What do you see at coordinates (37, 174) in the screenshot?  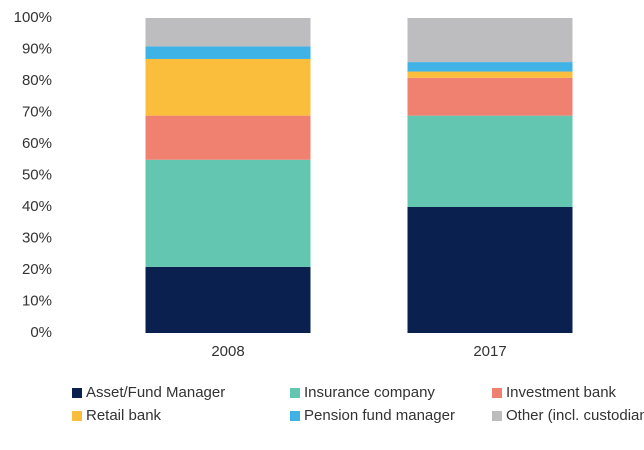 I see `y-tick-label: 50%` at bounding box center [37, 174].